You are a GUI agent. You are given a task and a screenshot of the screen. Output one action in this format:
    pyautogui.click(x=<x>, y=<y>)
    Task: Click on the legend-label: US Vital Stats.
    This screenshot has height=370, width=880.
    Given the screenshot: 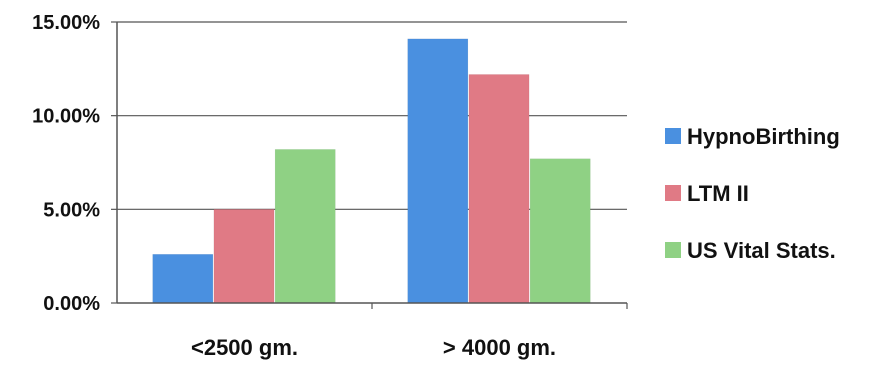 What is the action you would take?
    pyautogui.click(x=761, y=250)
    